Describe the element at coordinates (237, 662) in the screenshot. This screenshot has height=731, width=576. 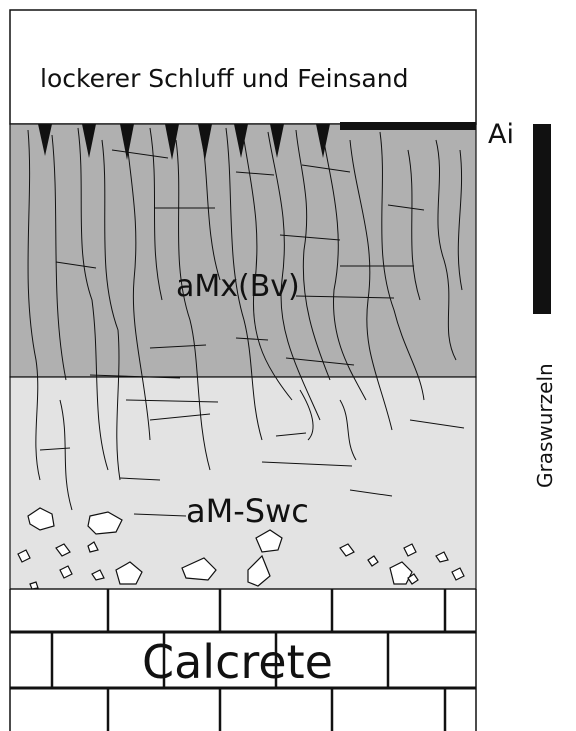
I see `calcrete-label: Calcrete` at that location.